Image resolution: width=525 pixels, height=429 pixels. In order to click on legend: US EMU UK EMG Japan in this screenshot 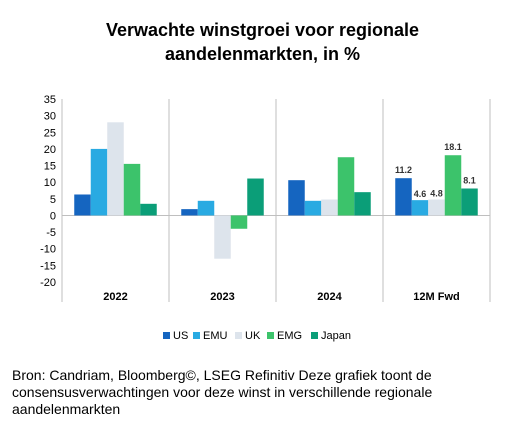, I will do `click(257, 336)`.